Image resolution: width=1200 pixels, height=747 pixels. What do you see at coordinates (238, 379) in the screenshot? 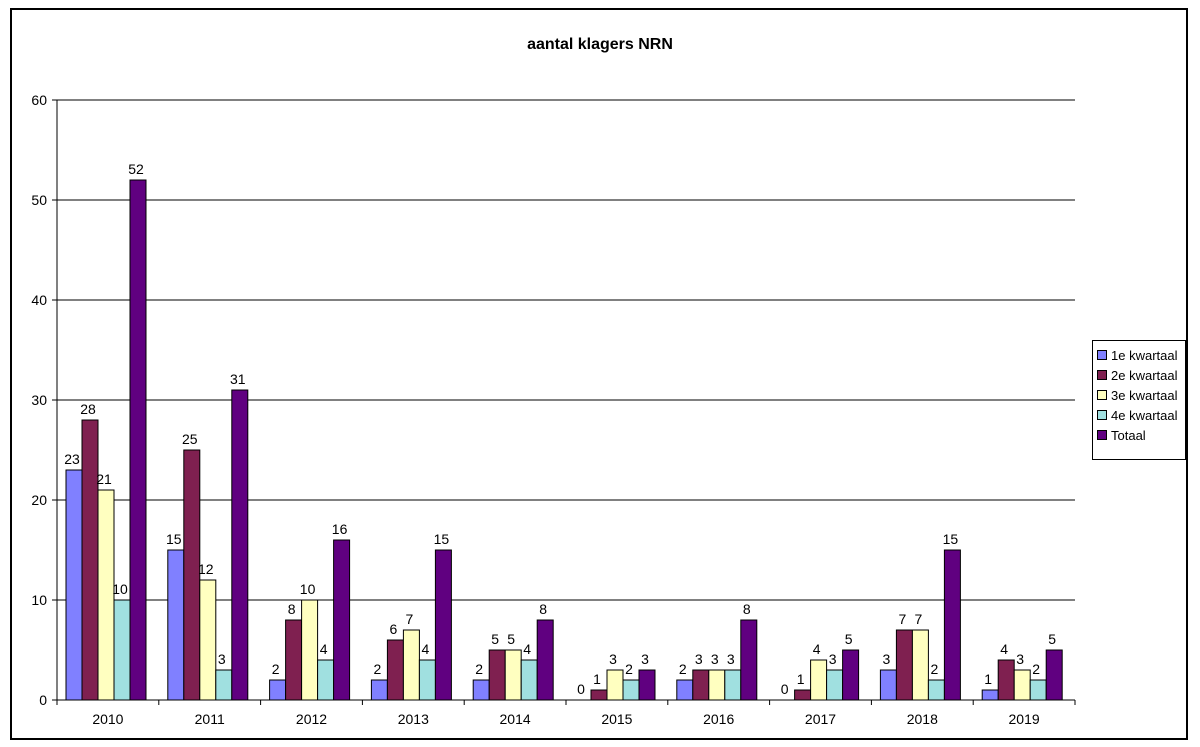
I see `data-label: 31` at bounding box center [238, 379].